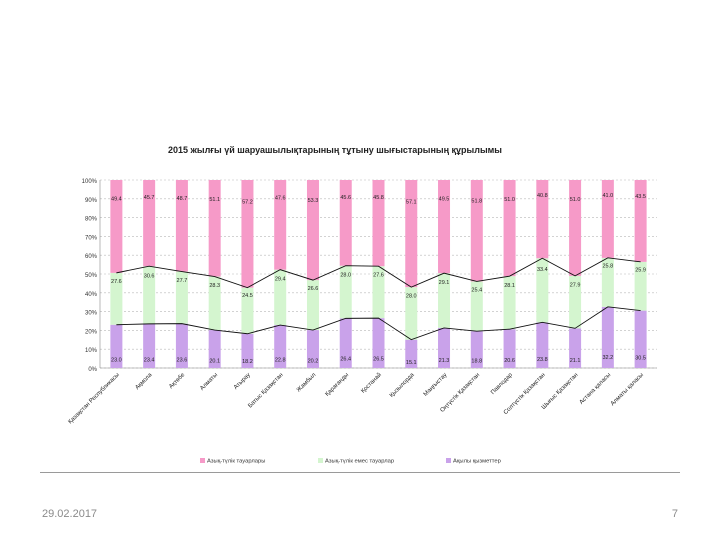 This screenshot has height=540, width=720. I want to click on page-number: 7, so click(674, 514).